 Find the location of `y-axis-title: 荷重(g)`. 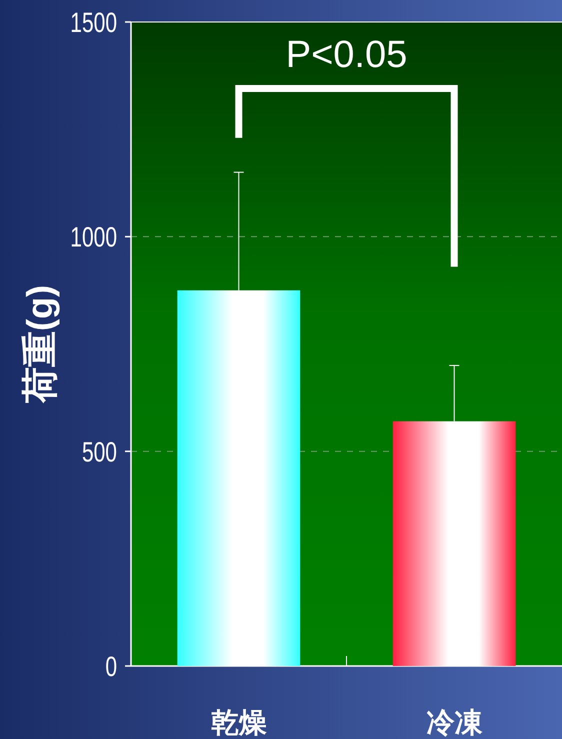

y-axis-title: 荷重(g) is located at coordinates (39, 344).